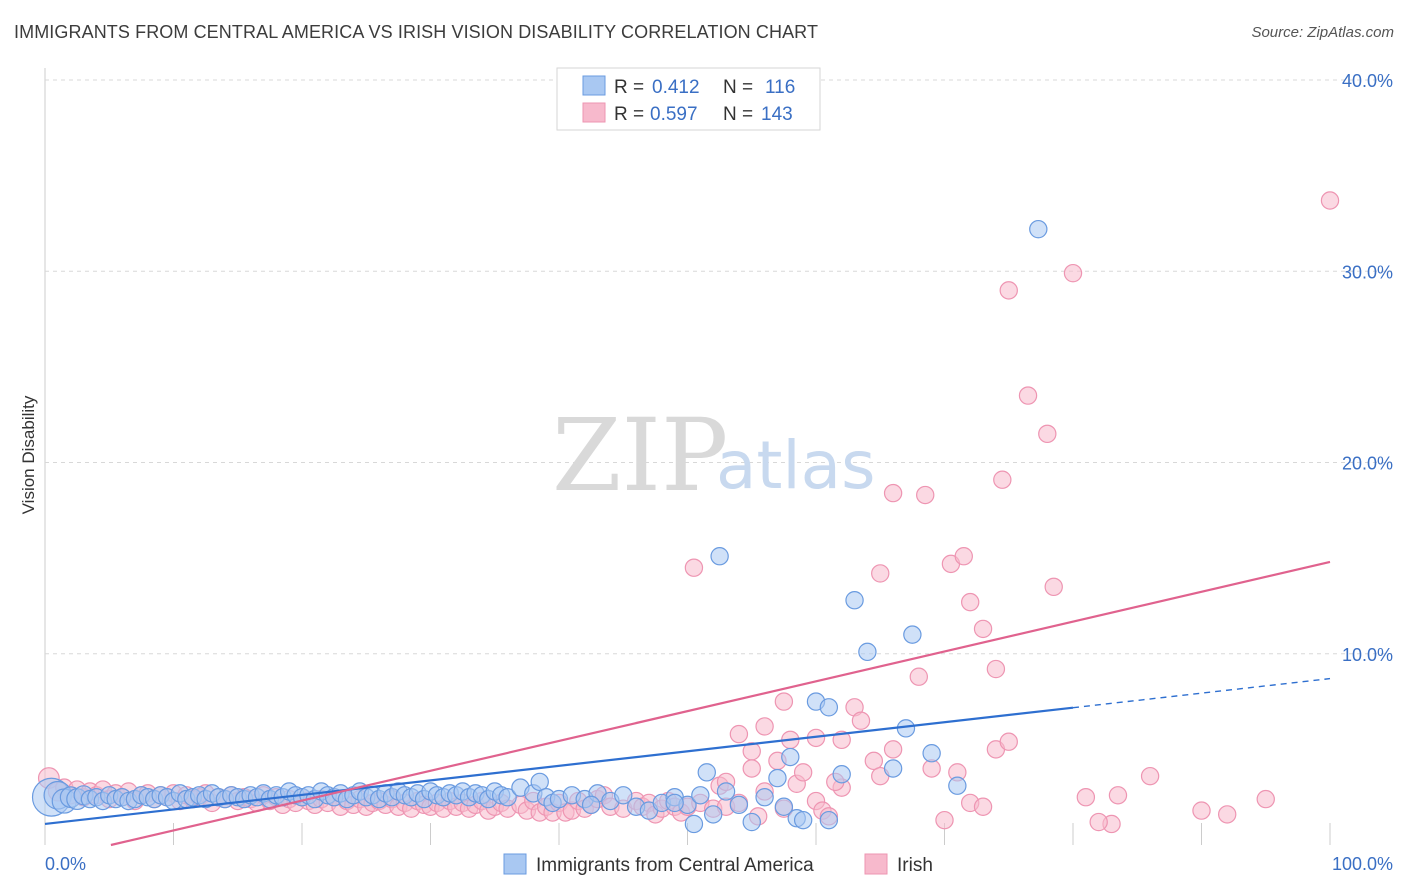 Image resolution: width=1406 pixels, height=892 pixels. What do you see at coordinates (780, 87) in the screenshot?
I see `legend-n-value-blue: 116` at bounding box center [780, 87].